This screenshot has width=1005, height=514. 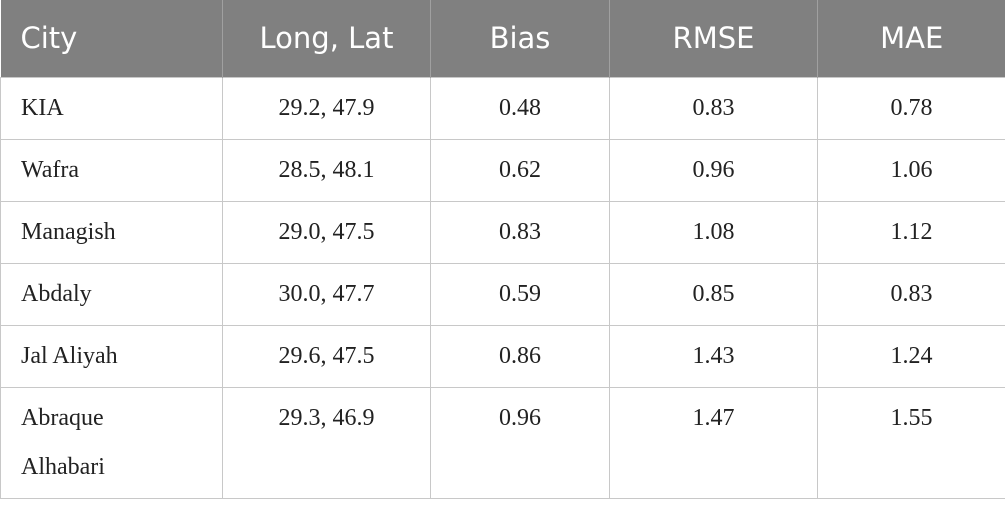 I want to click on table-row: Jal Aliyah 29.6, 47.5 0.86 1.43 1.24, so click(x=502, y=356).